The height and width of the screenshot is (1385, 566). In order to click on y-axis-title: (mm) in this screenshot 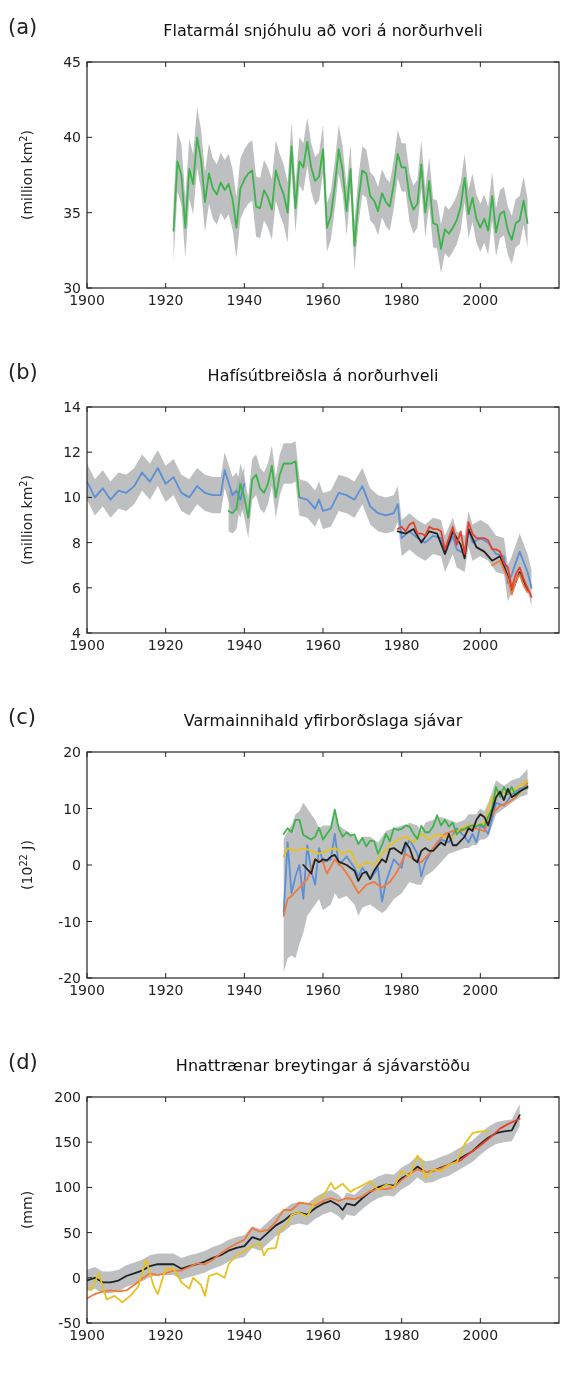, I will do `click(27, 1210)`.